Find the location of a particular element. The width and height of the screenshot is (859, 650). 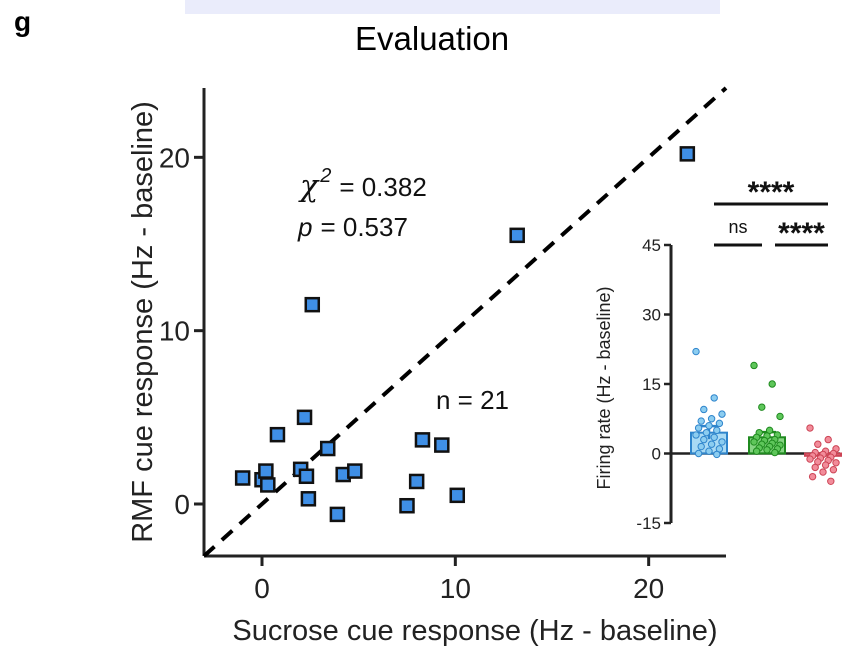

significance-brackets: ****ns **** is located at coordinates (771, 213).